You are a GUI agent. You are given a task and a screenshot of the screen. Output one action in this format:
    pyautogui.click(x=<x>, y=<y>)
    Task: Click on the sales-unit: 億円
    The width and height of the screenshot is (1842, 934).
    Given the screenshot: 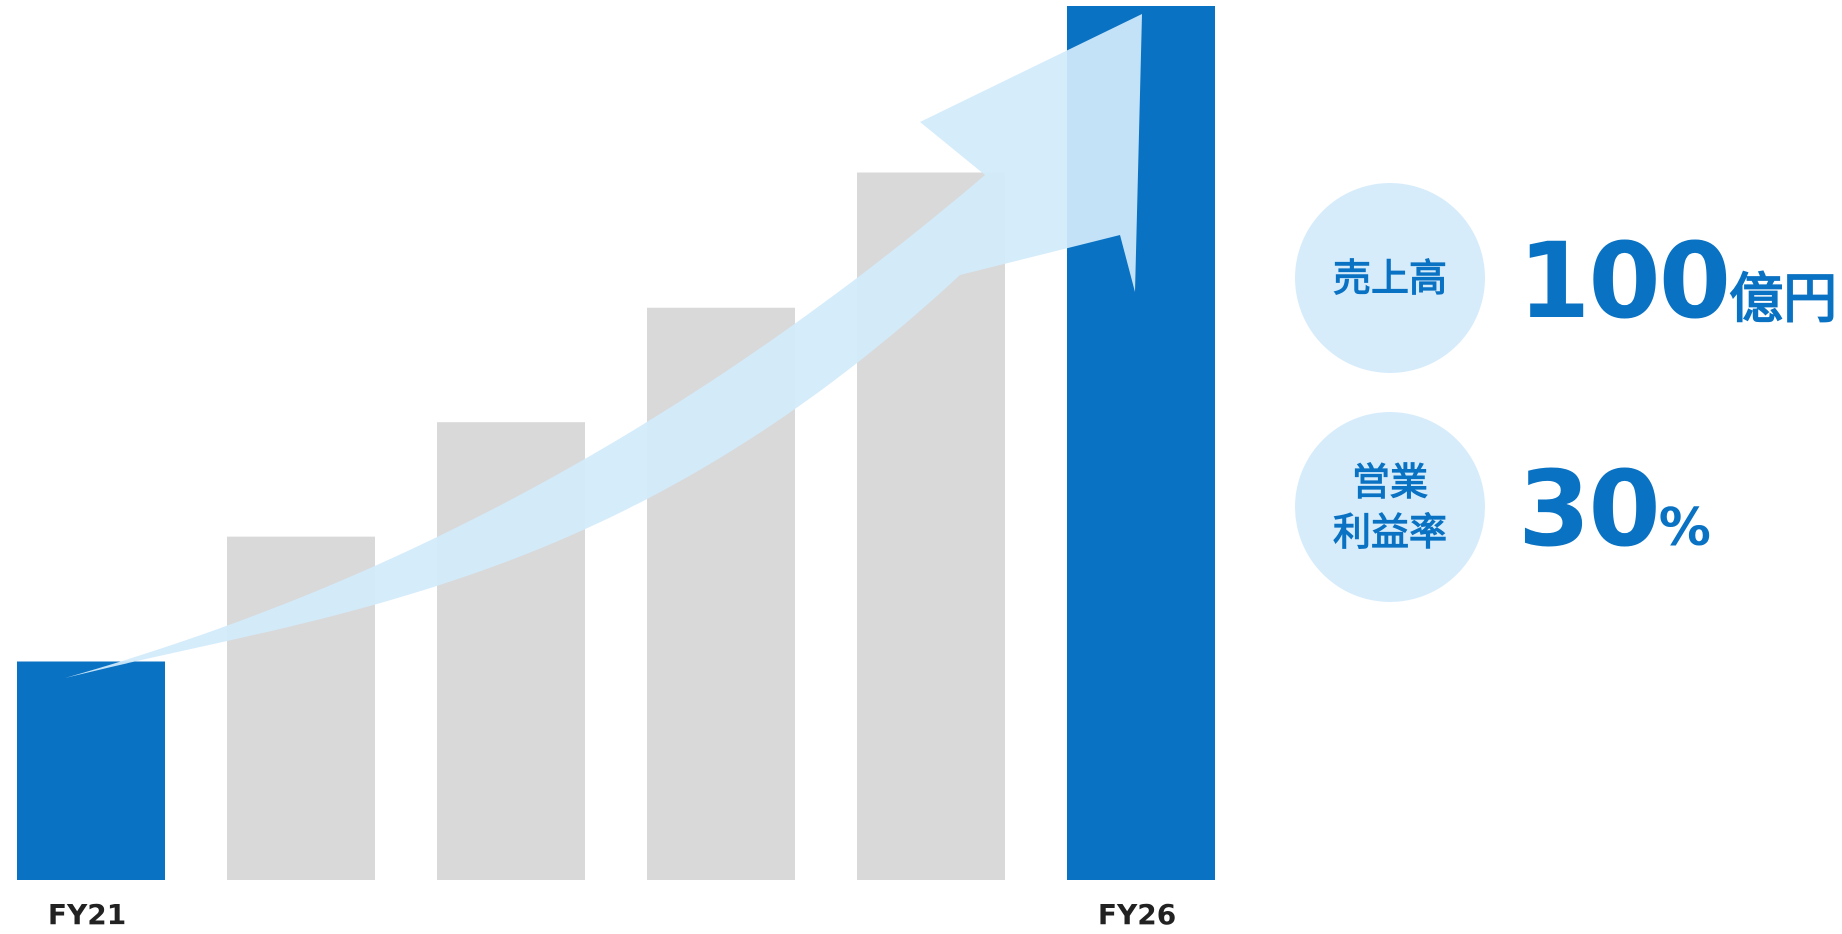 What is the action you would take?
    pyautogui.click(x=1783, y=298)
    